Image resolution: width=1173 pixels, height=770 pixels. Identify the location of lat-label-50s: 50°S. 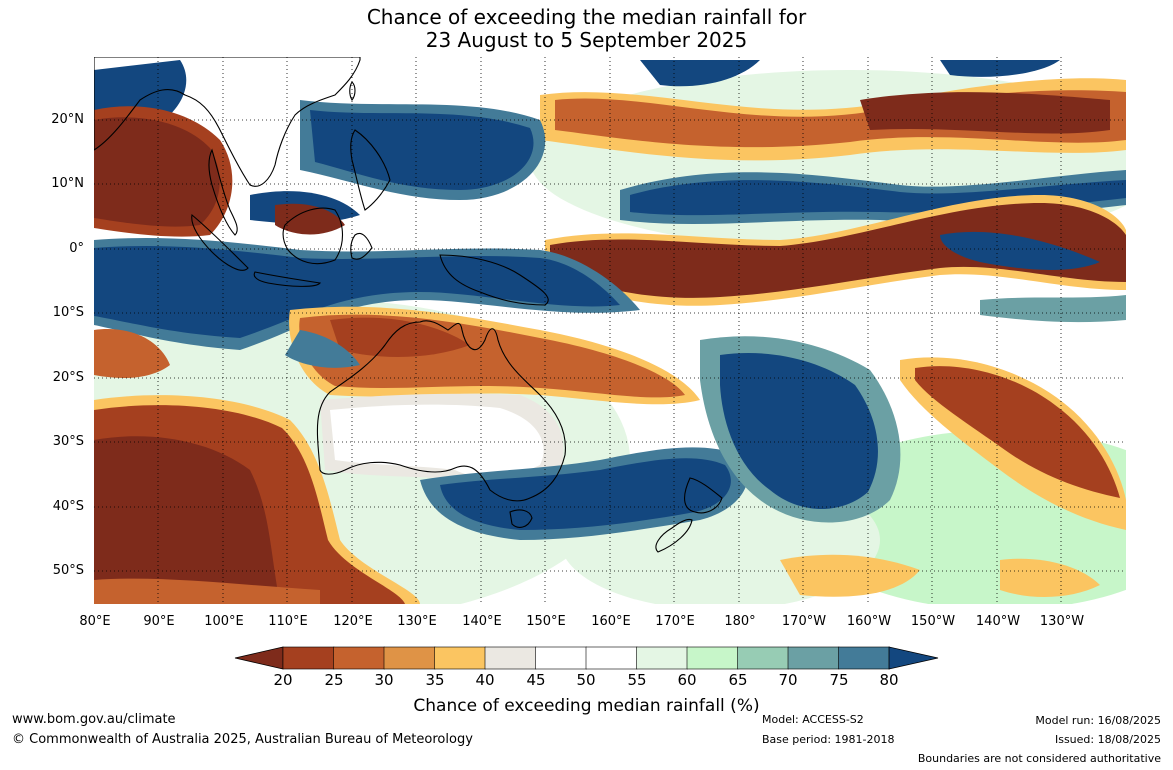
(68, 570).